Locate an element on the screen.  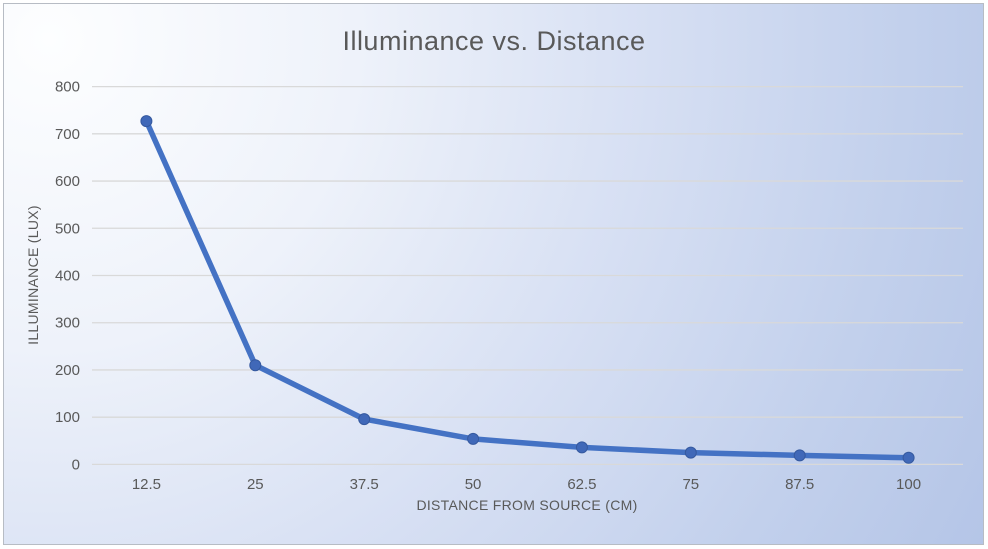
svg-text: 400 is located at coordinates (67, 276).